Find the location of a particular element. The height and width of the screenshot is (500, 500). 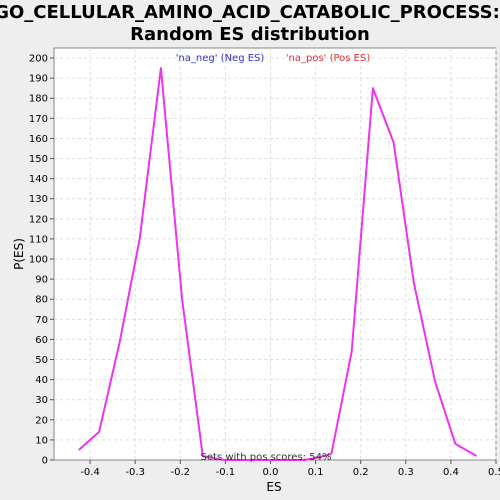

x-axis-label: ES is located at coordinates (273, 487).